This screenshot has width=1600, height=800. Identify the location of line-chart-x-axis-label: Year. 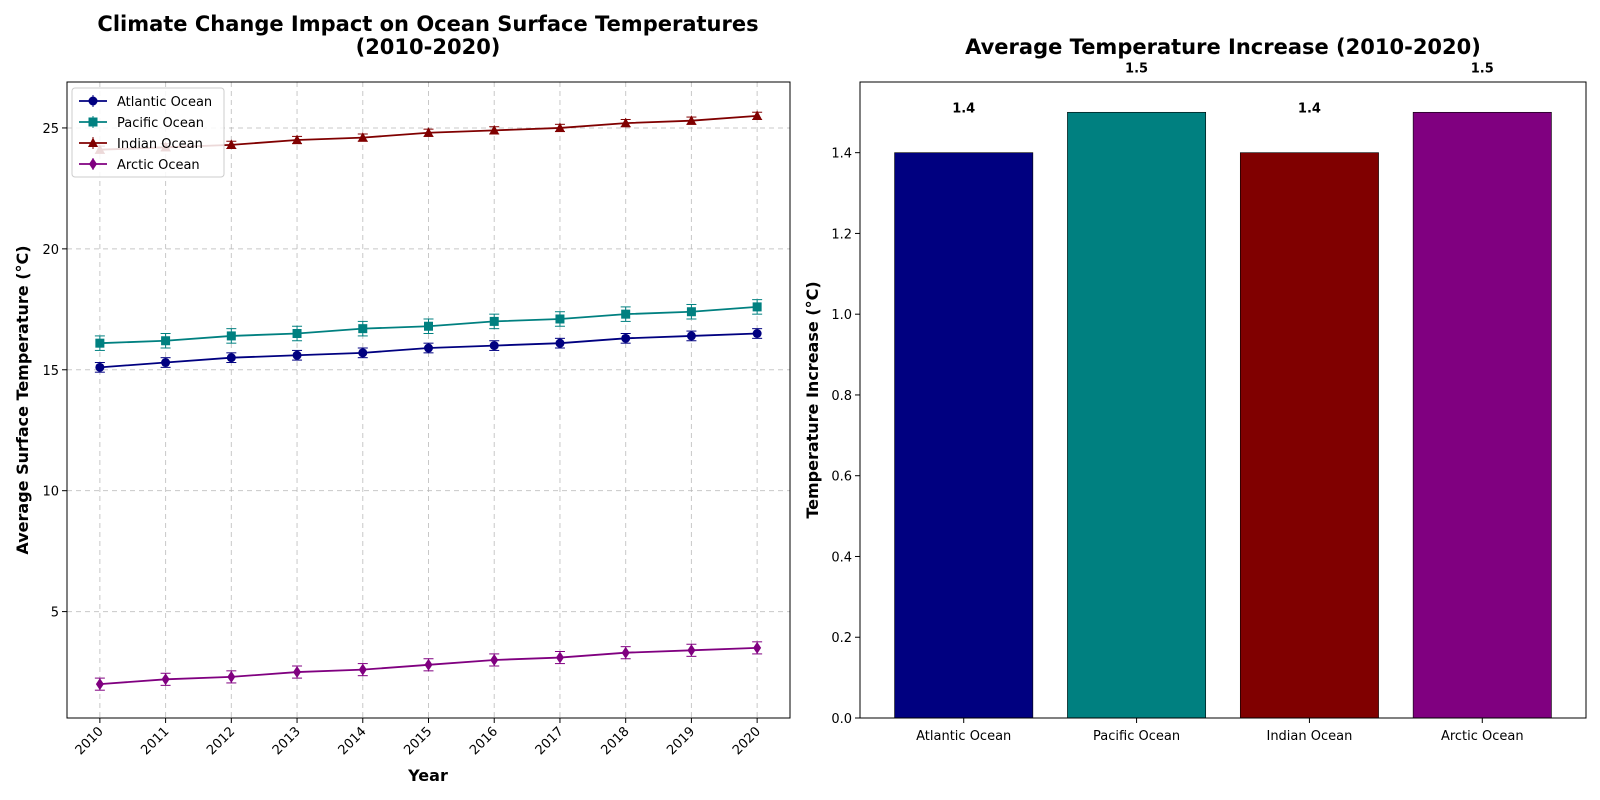
(427, 775).